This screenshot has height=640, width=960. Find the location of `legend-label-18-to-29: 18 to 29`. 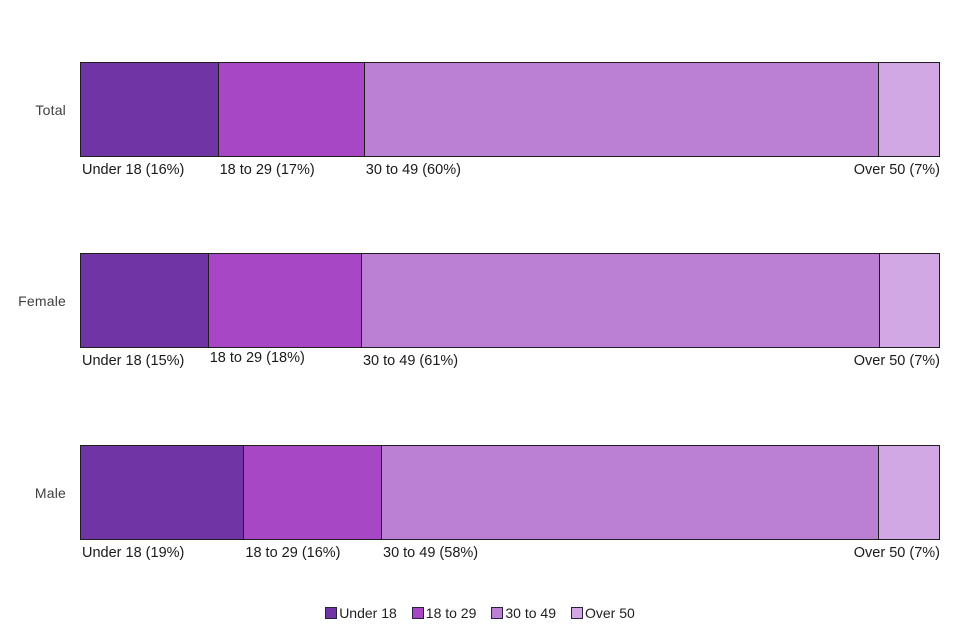

legend-label-18-to-29: 18 to 29 is located at coordinates (451, 613).